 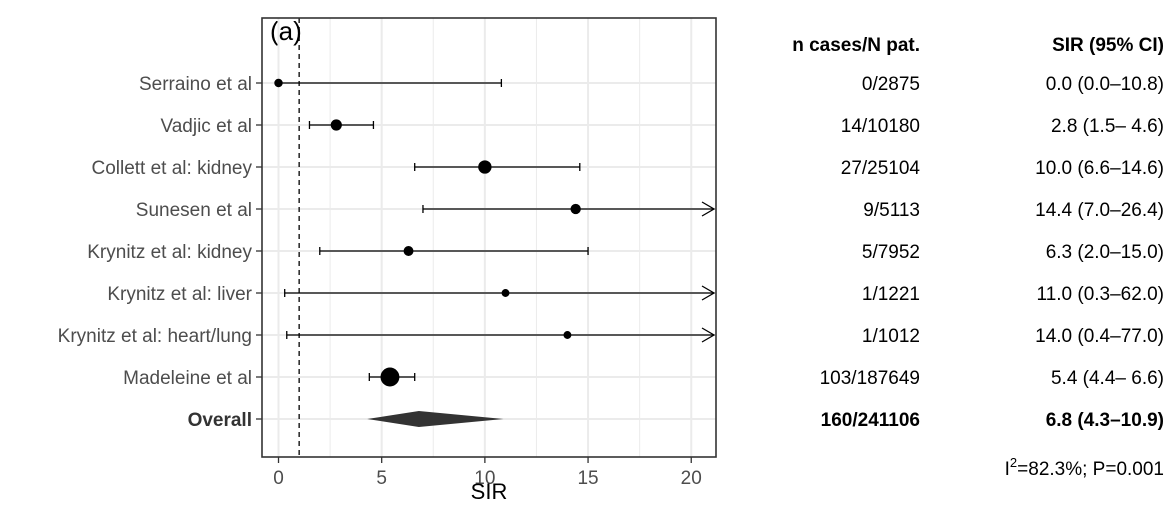 What do you see at coordinates (1100, 294) in the screenshot?
I see `sir-ci-cell: 11.0 (0.3–62.0)` at bounding box center [1100, 294].